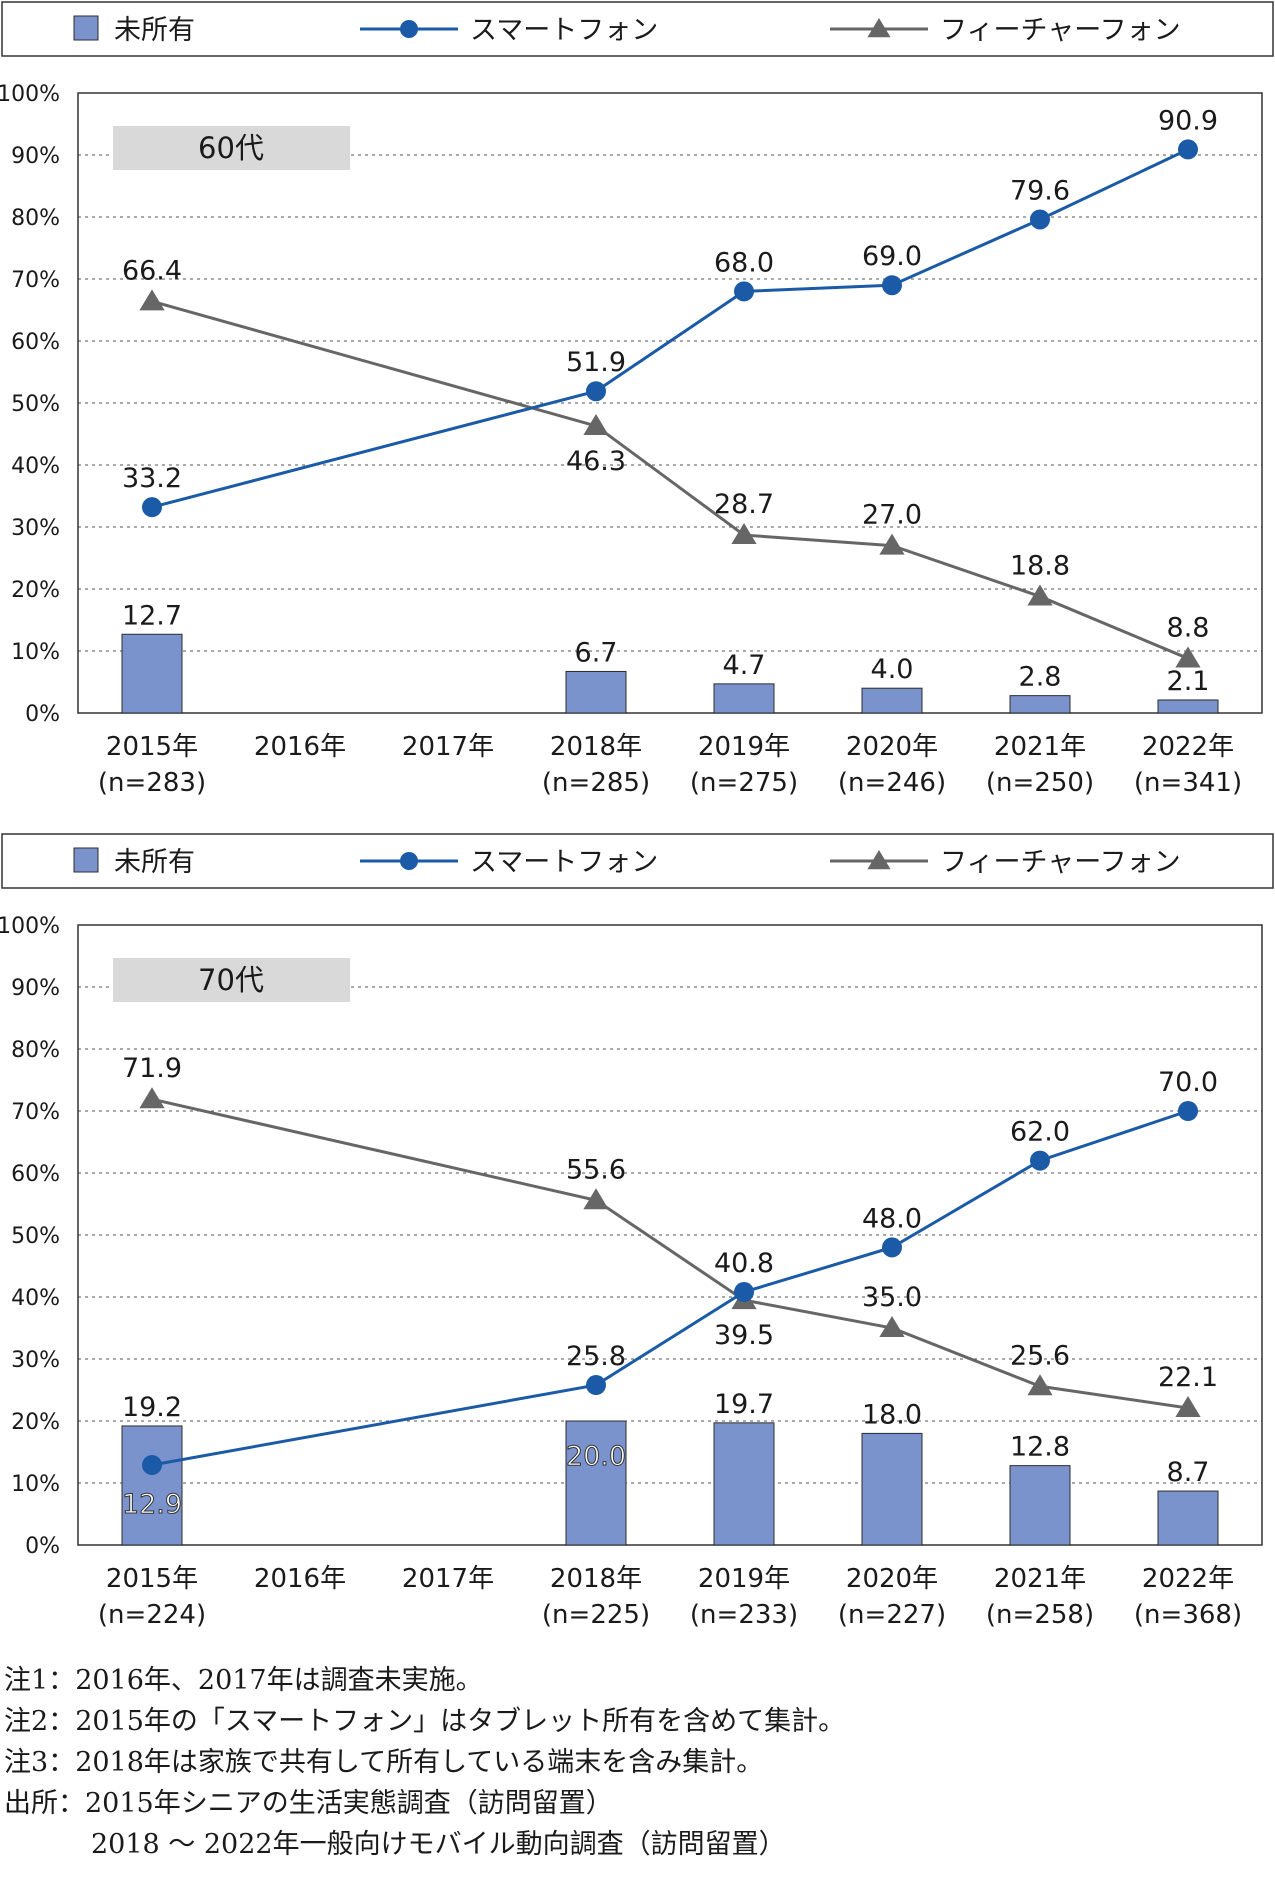 The image size is (1275, 1893). Describe the element at coordinates (892, 783) in the screenshot. I see `x-tick-sublabel: (n=246)` at that location.